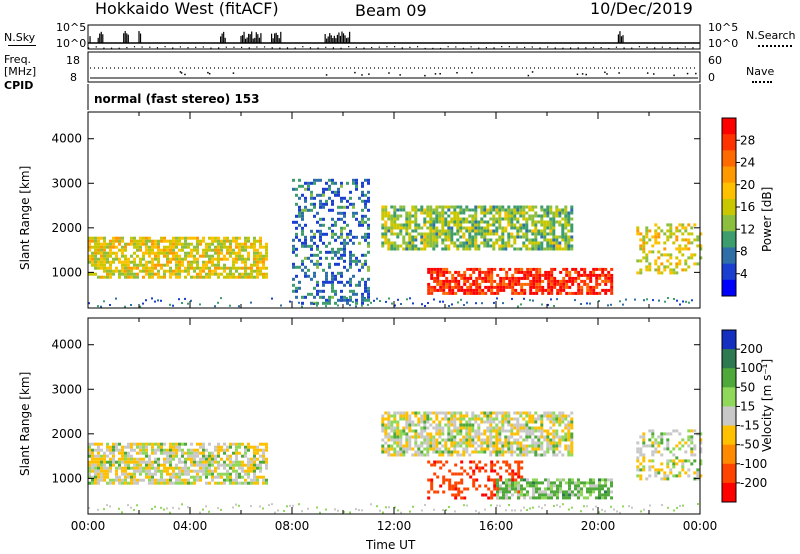 Image resolution: width=800 pixels, height=554 pixels. I want to click on colorbar-tick-label: 12, so click(747, 229).